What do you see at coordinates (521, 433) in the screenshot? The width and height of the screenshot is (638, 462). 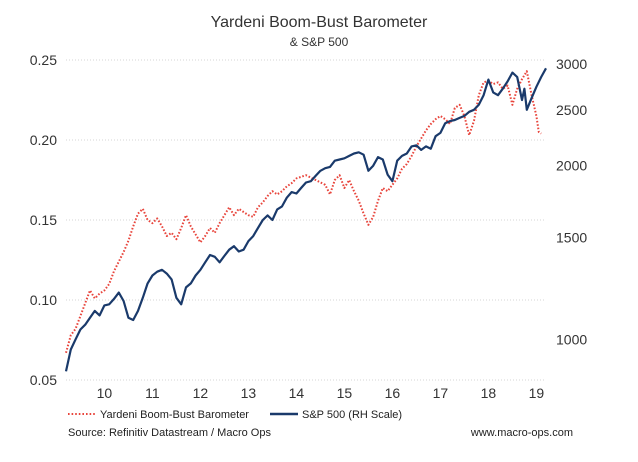 I see `website-note: www.macro-ops.com` at bounding box center [521, 433].